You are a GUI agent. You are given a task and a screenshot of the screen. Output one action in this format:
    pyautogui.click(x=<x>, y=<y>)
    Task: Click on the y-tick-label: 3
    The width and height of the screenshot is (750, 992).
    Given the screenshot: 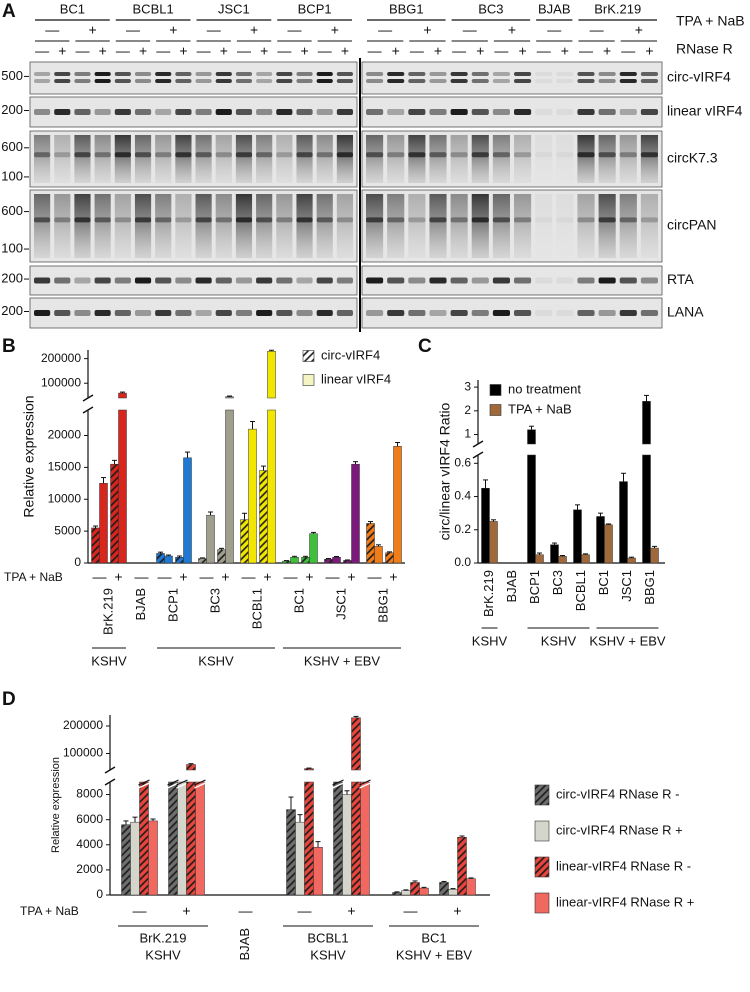 What is the action you would take?
    pyautogui.click(x=467, y=386)
    